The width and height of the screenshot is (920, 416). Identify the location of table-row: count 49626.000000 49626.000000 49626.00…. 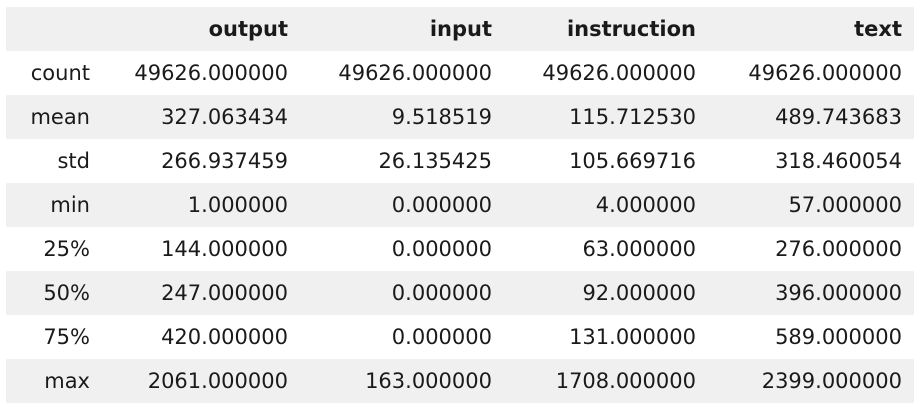
(460, 73).